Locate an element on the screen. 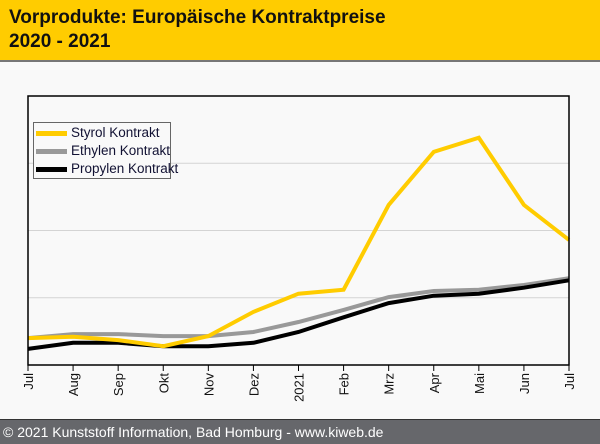  x-tick-label: 2021 is located at coordinates (299, 387).